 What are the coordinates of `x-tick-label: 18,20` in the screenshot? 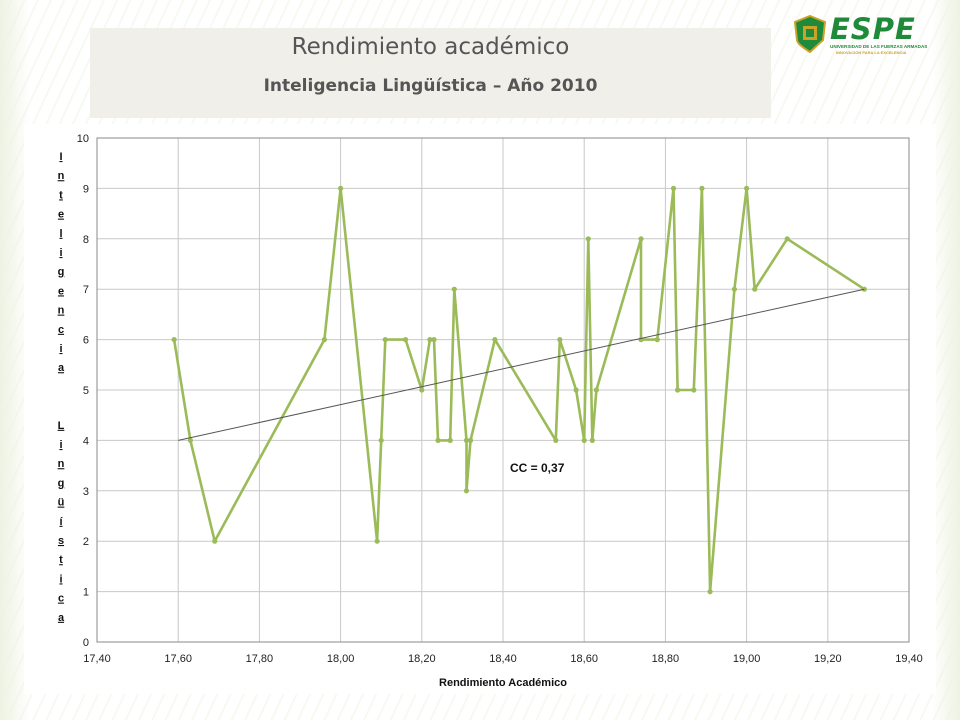 It's located at (422, 659).